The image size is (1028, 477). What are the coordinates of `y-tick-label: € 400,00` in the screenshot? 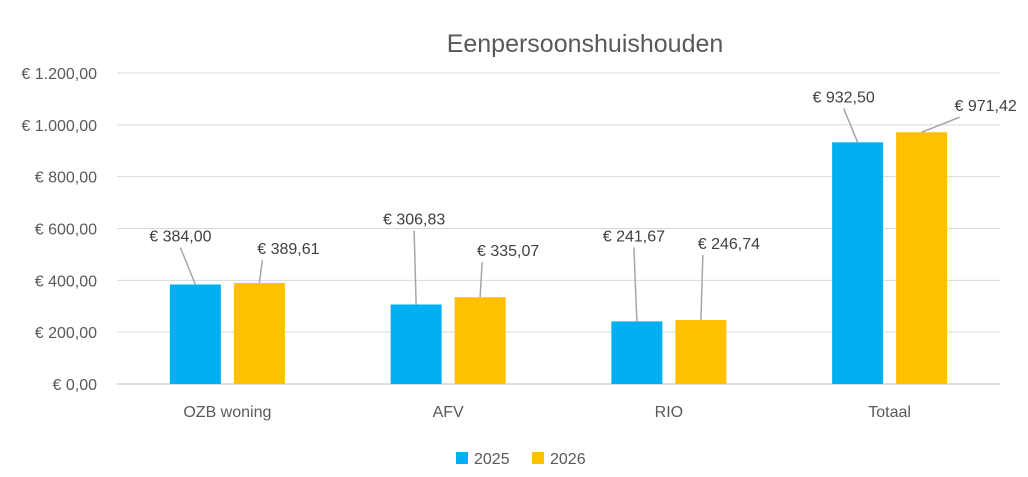 It's located at (66, 281).